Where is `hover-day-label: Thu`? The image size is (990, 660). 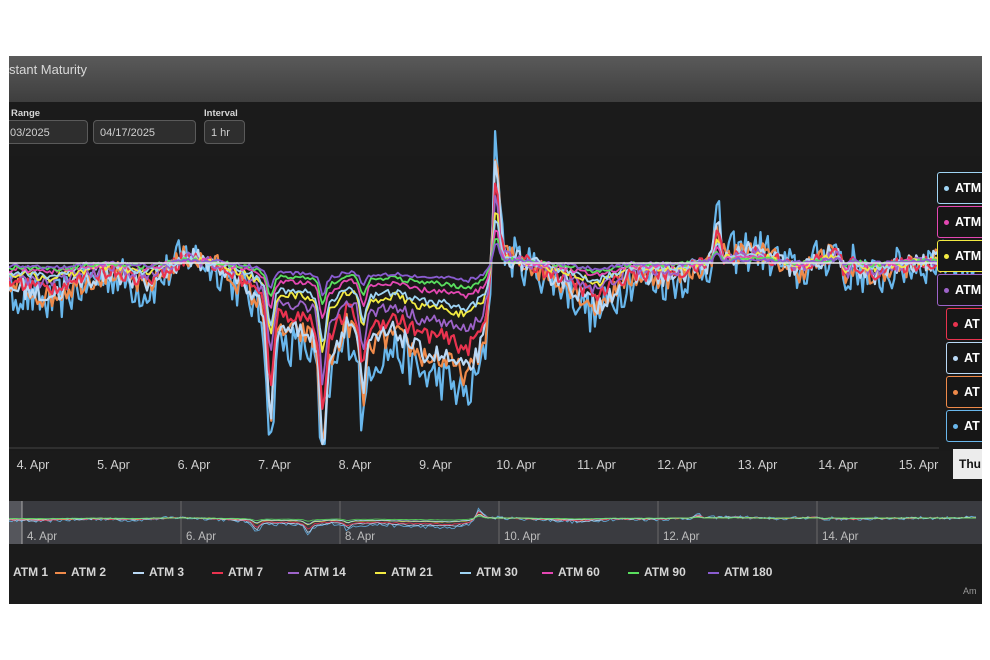
hover-day-label: Thu is located at coordinates (967, 464).